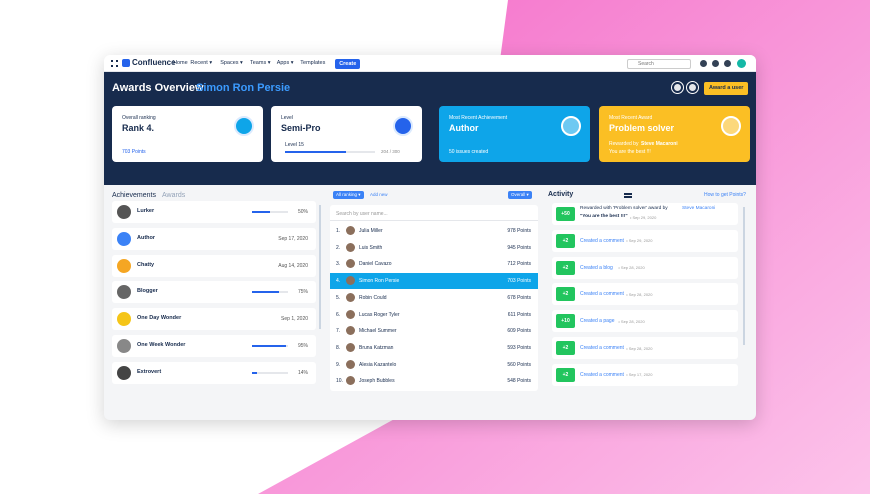  Describe the element at coordinates (161, 345) in the screenshot. I see `achievement-name: One Week Wonder` at that location.